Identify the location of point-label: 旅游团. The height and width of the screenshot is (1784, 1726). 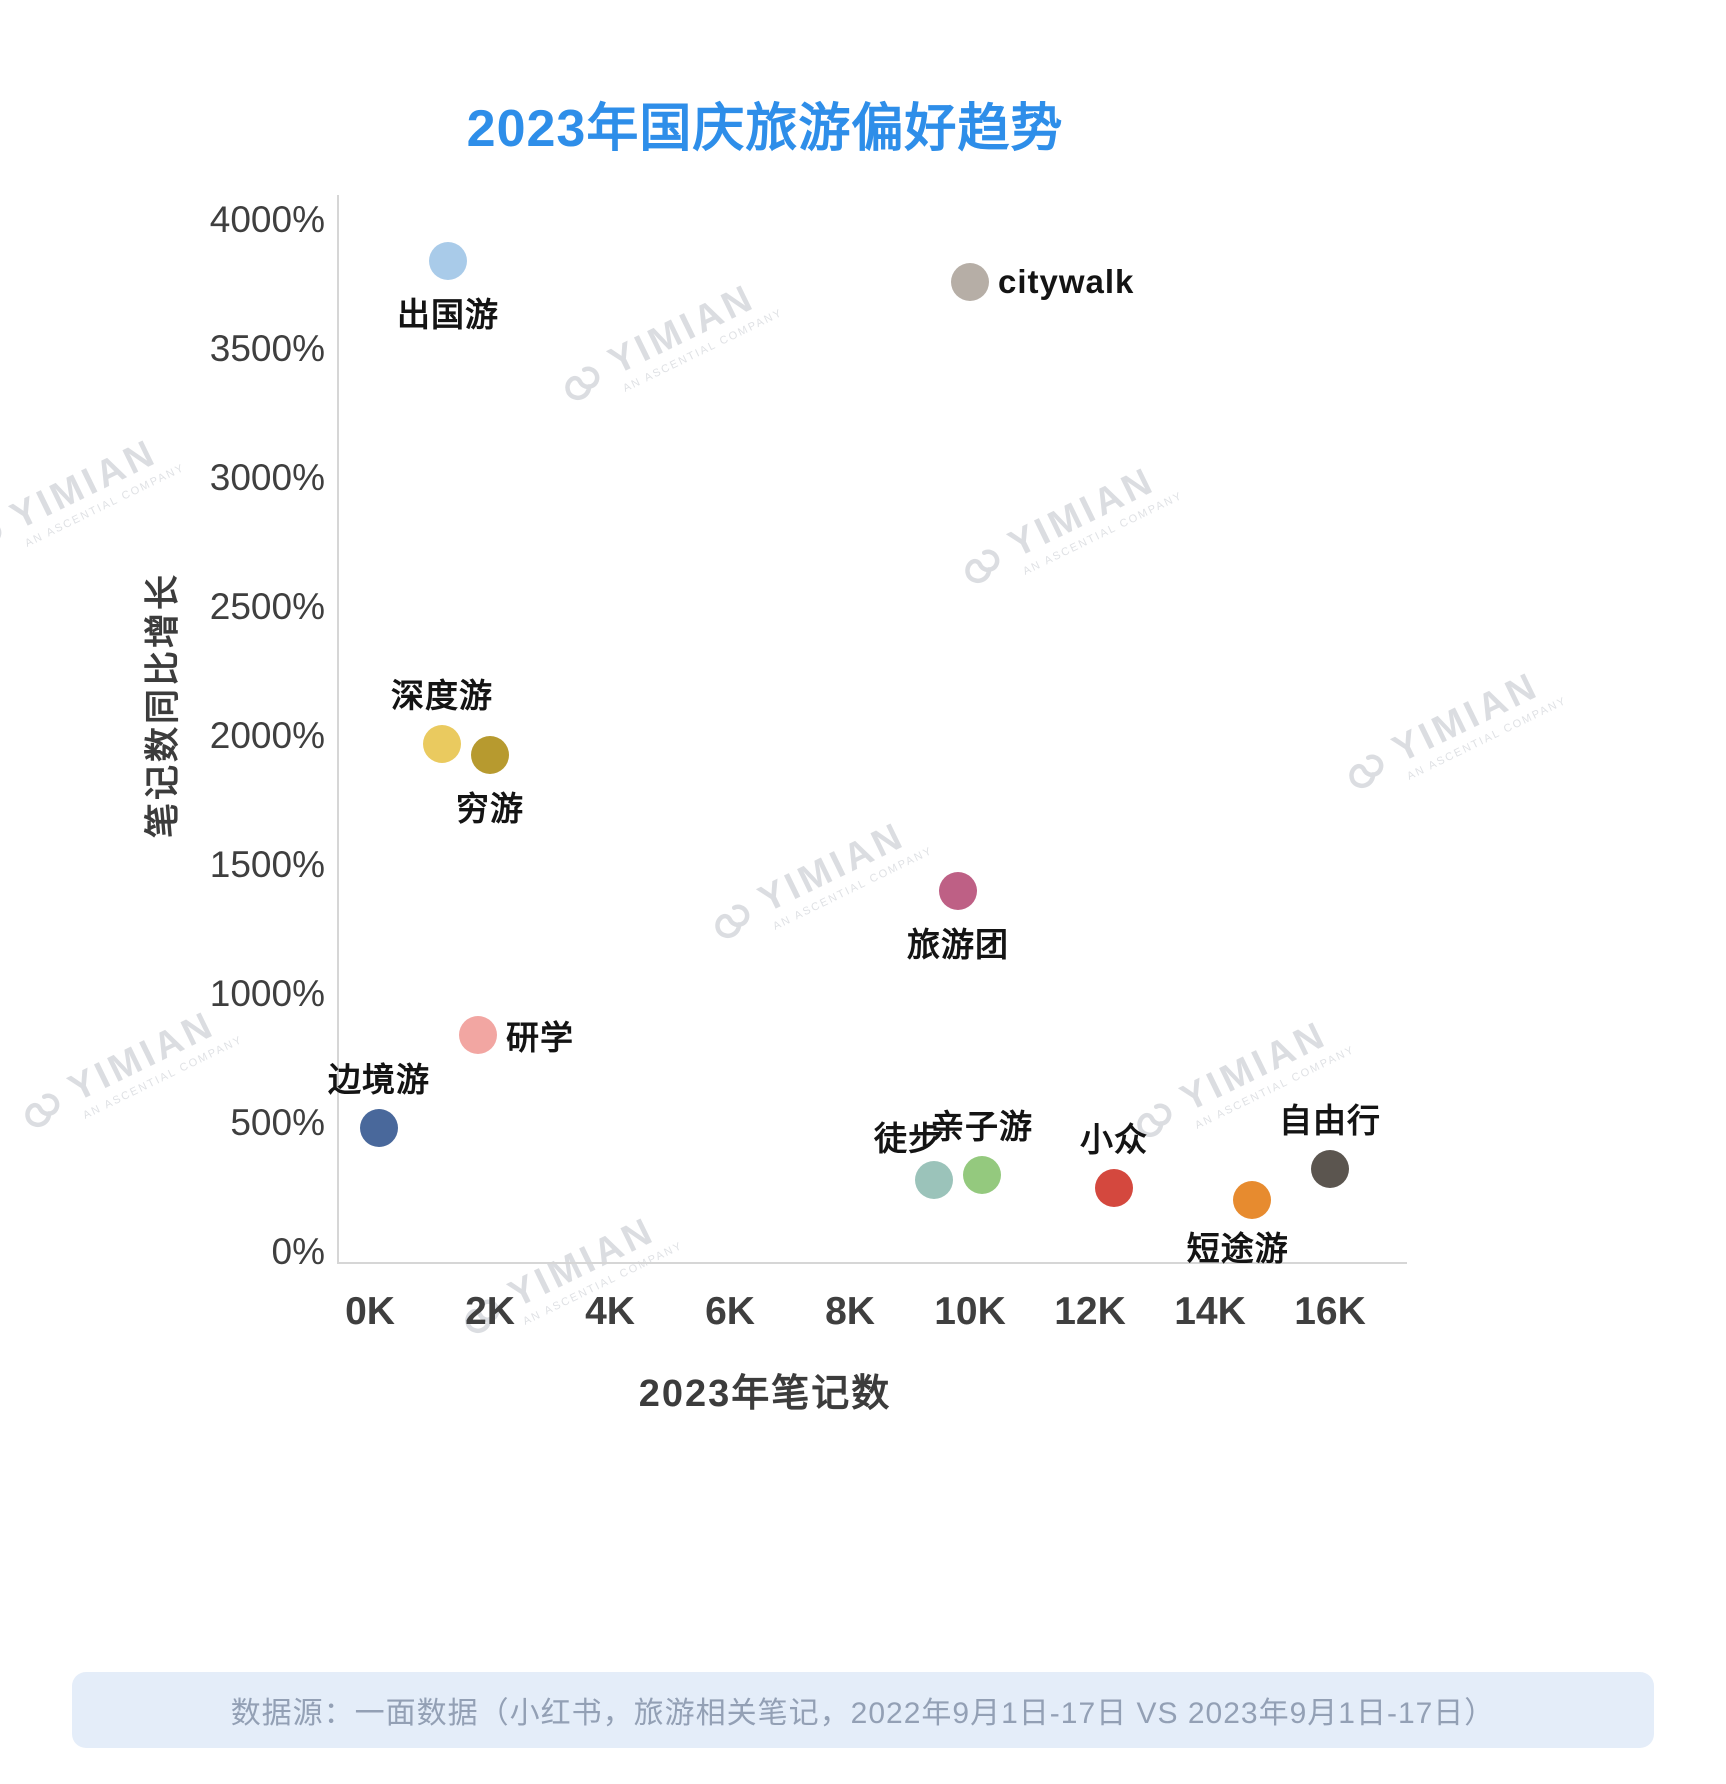
(958, 944).